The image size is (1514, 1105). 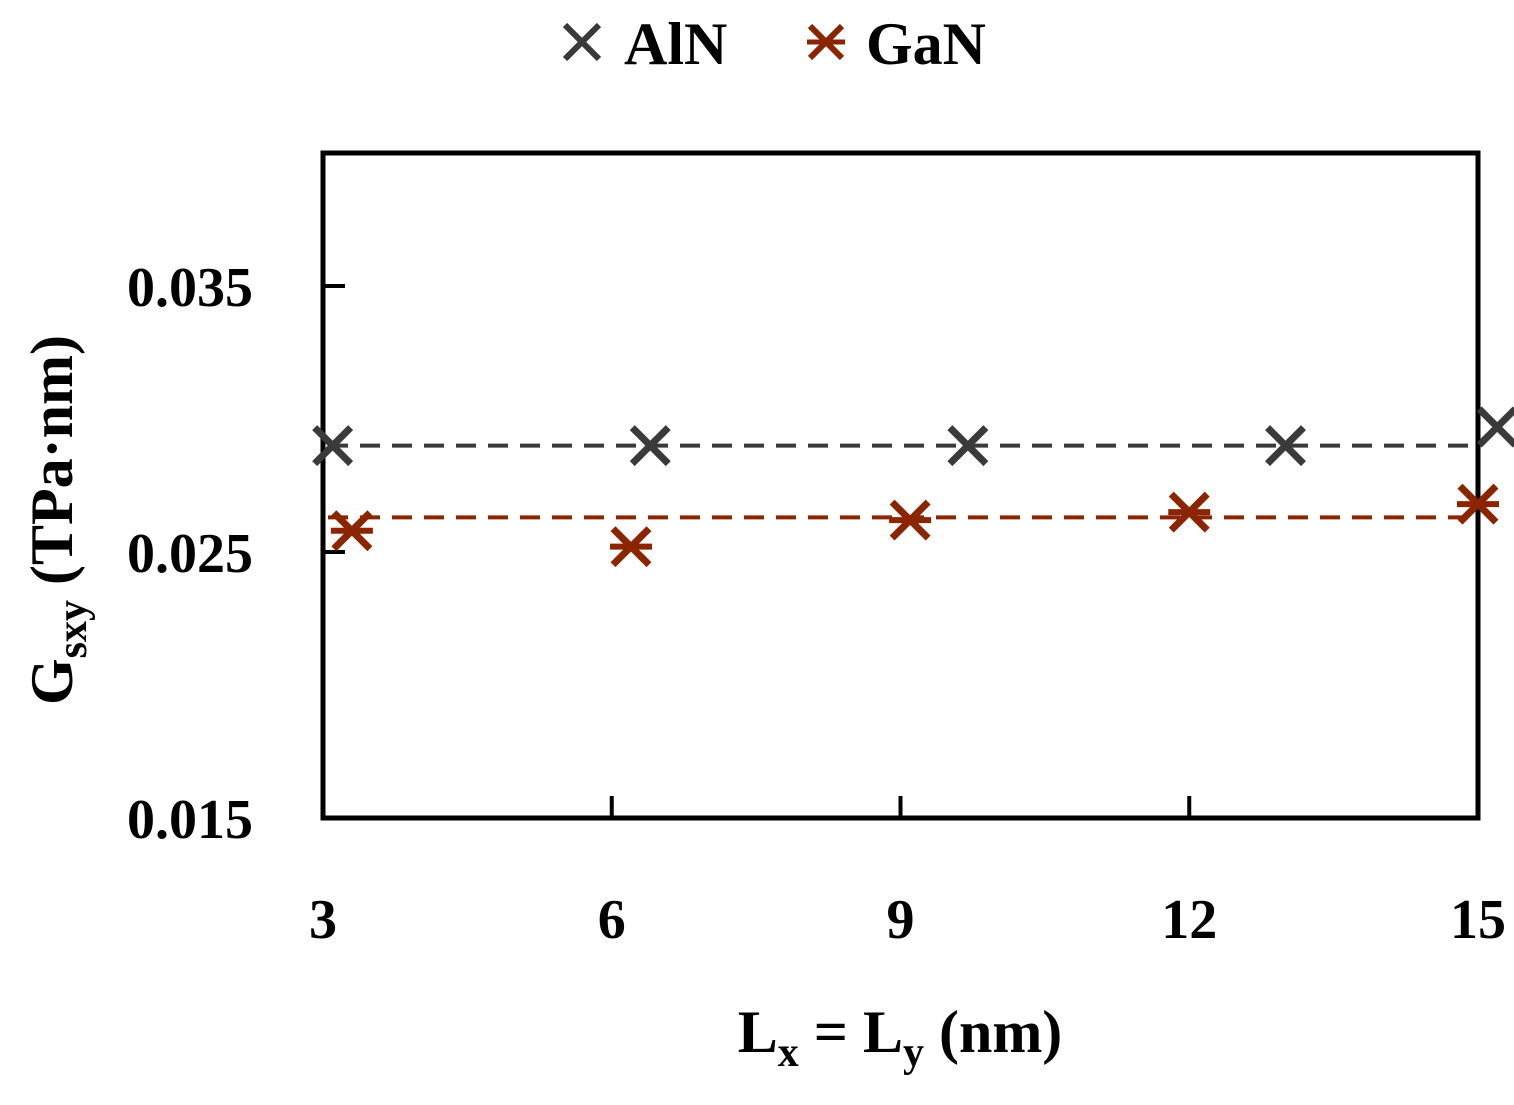 What do you see at coordinates (788, 1053) in the screenshot?
I see `x-label-sub: x` at bounding box center [788, 1053].